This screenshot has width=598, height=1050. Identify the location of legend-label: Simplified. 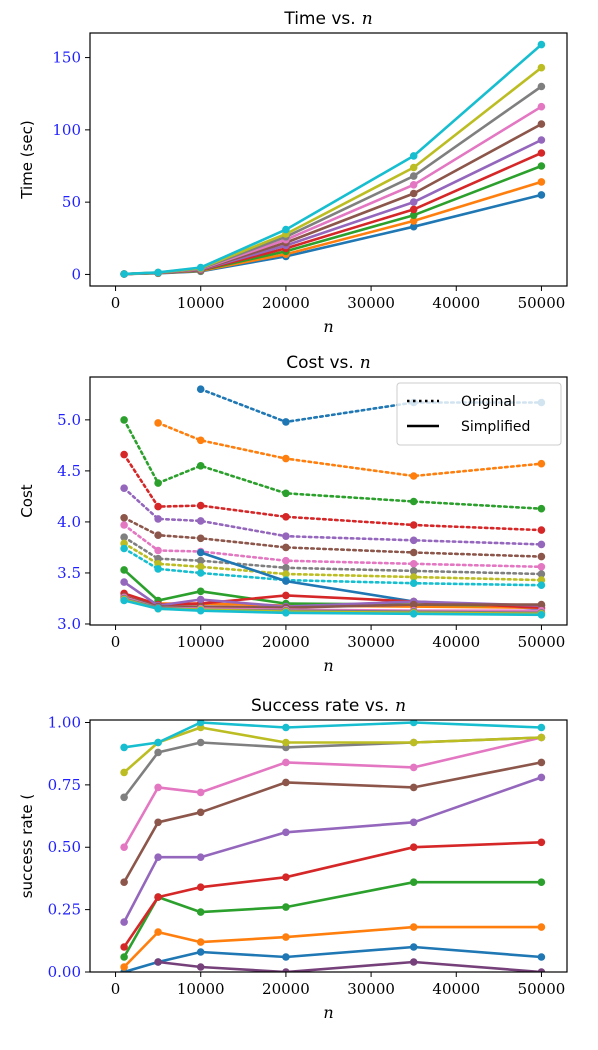
(495, 427).